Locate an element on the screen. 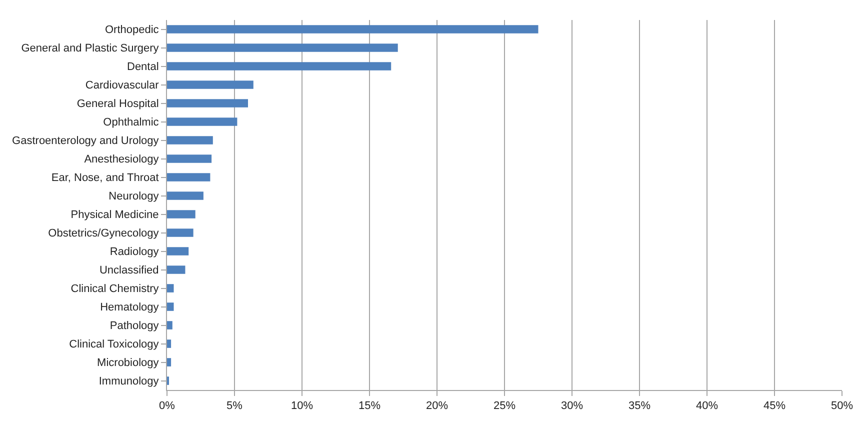 The width and height of the screenshot is (865, 424). x-tick-label: 45% is located at coordinates (774, 406).